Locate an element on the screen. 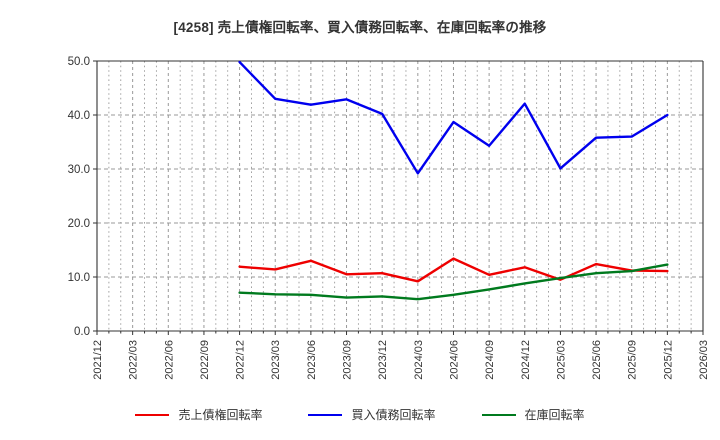 The height and width of the screenshot is (440, 720). x-axis-tick-label: 2024/06 is located at coordinates (454, 360).